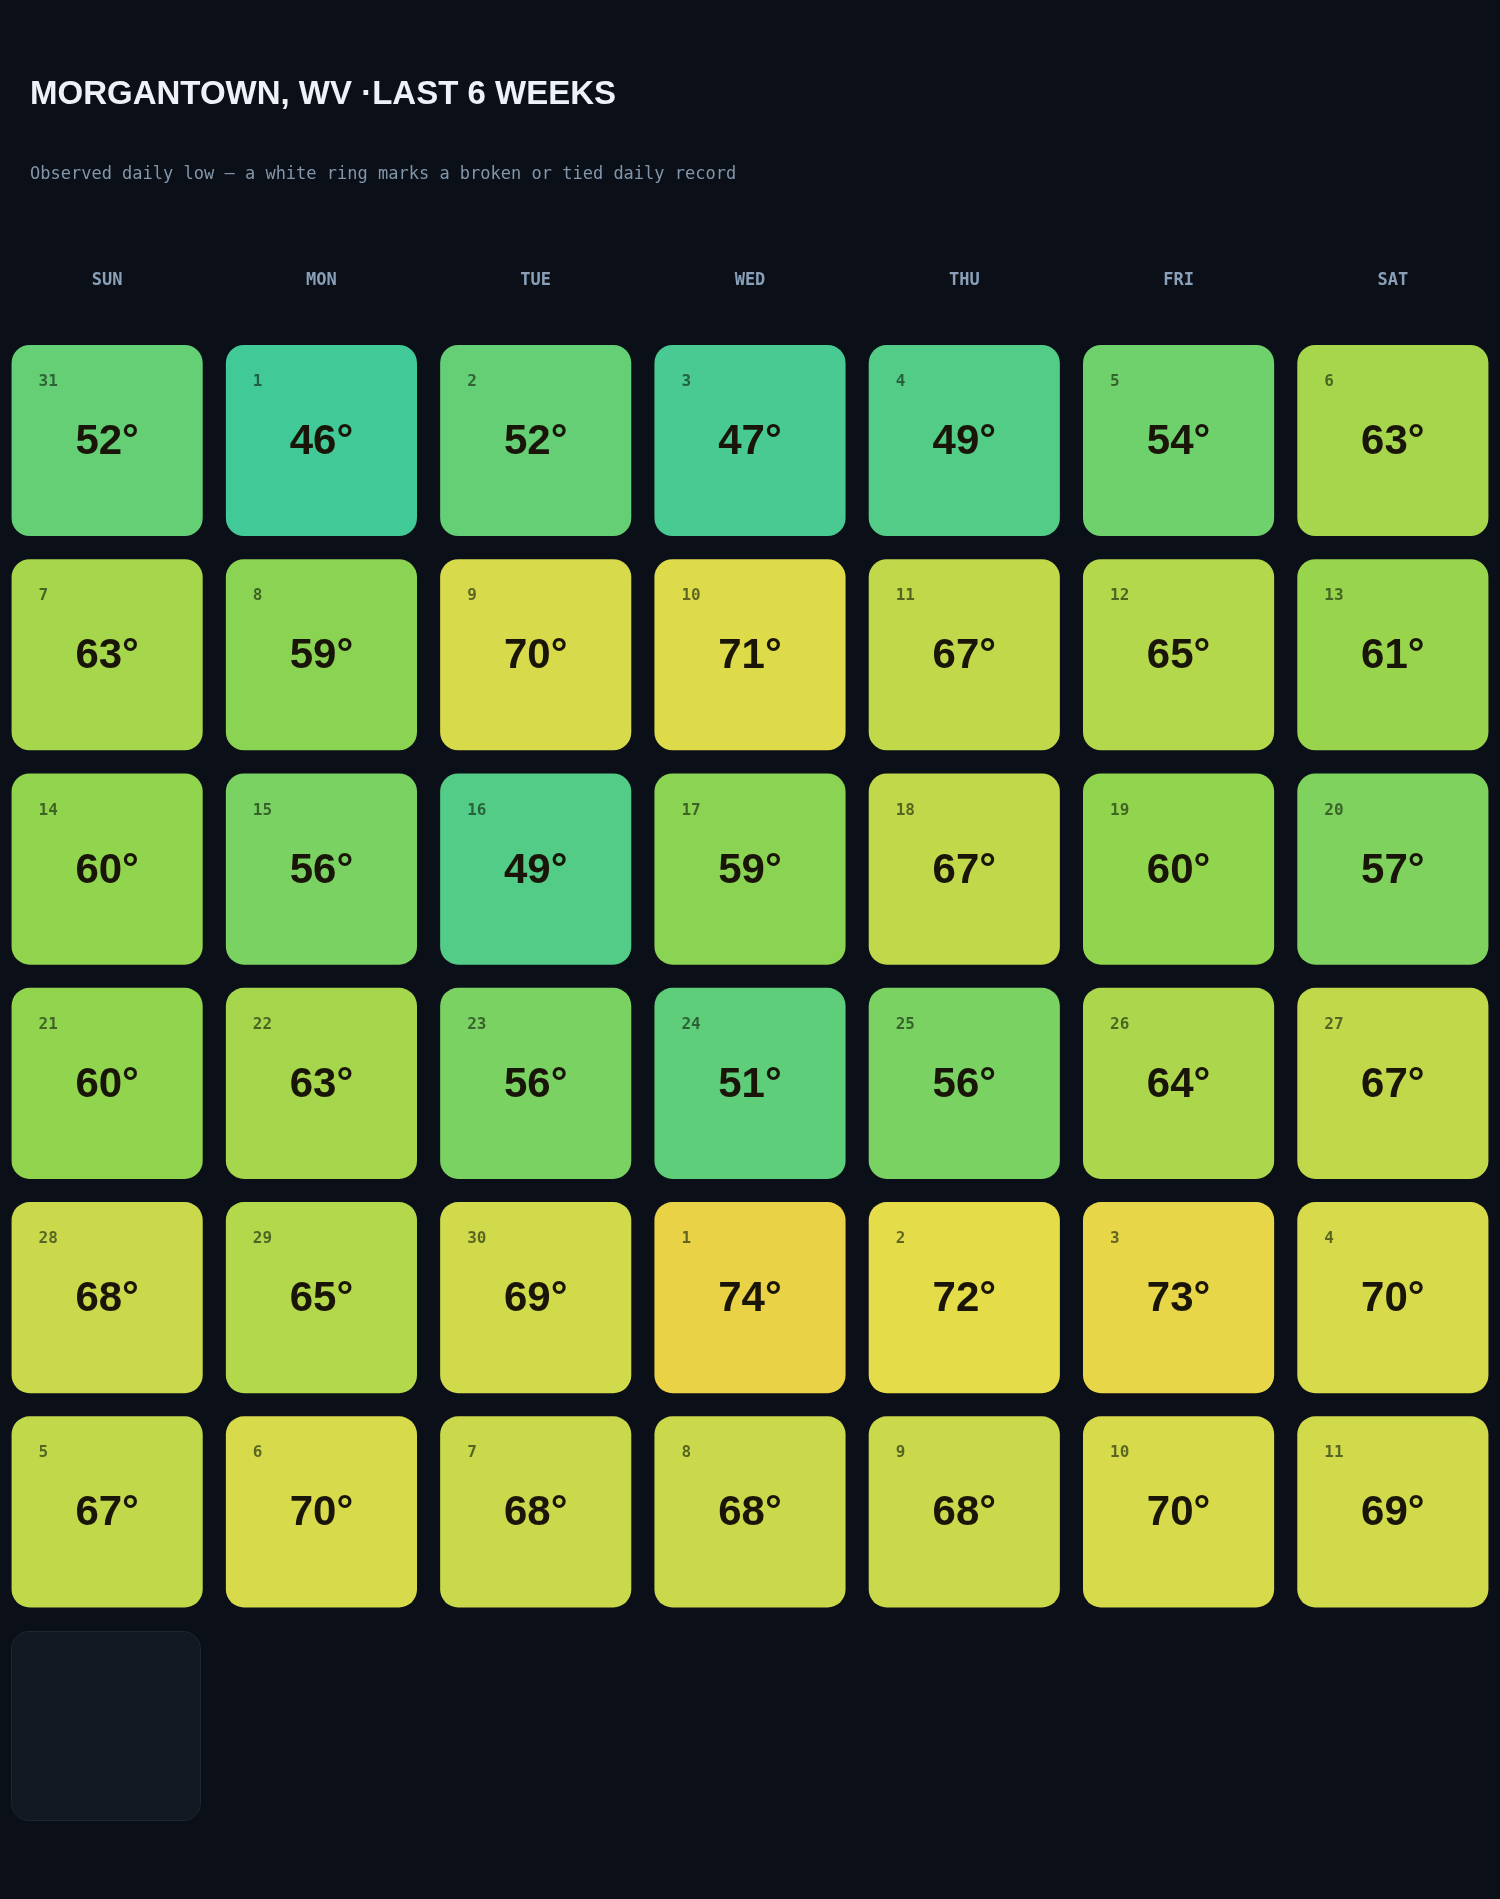 The width and height of the screenshot is (1500, 1899). What do you see at coordinates (691, 809) in the screenshot?
I see `annotation: 17` at bounding box center [691, 809].